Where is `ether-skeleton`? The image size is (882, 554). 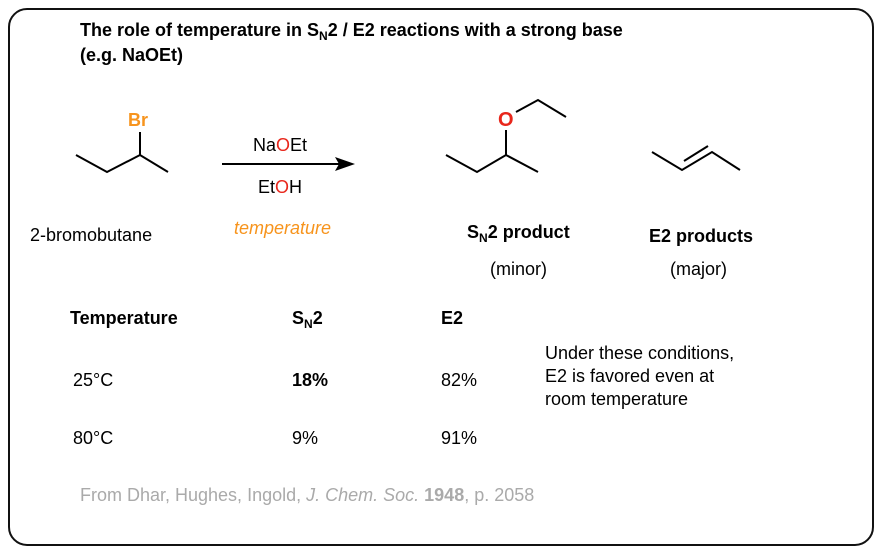
ether-skeleton is located at coordinates (492, 163).